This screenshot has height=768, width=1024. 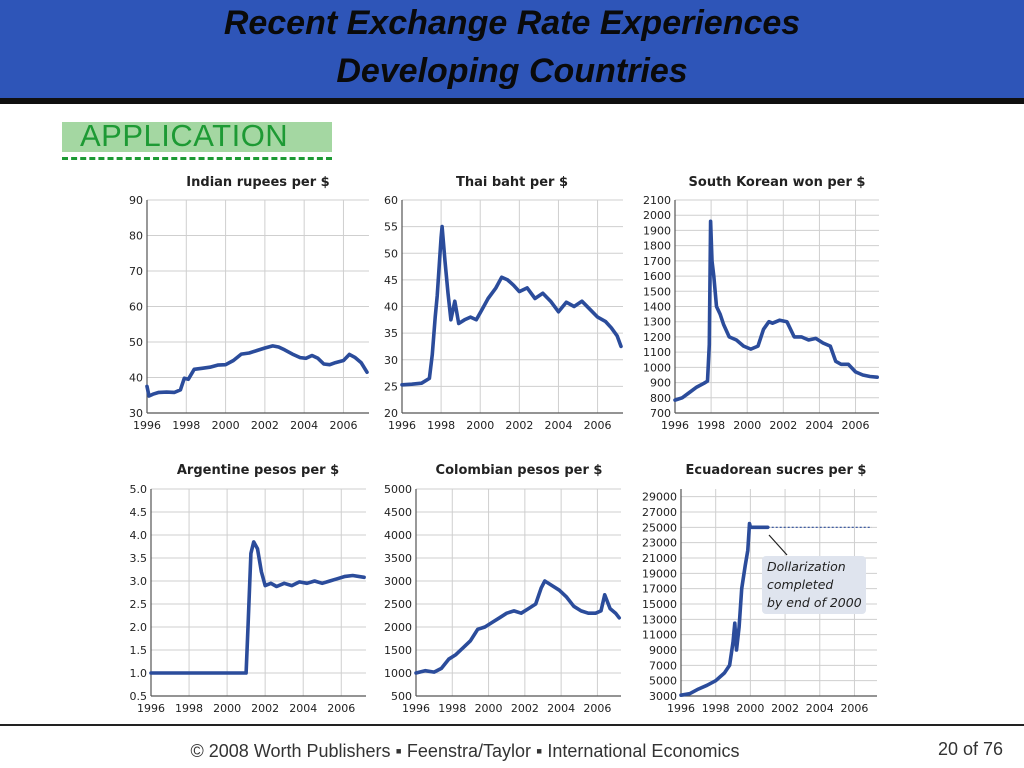 What do you see at coordinates (391, 386) in the screenshot?
I see `y-tick-label: 25` at bounding box center [391, 386].